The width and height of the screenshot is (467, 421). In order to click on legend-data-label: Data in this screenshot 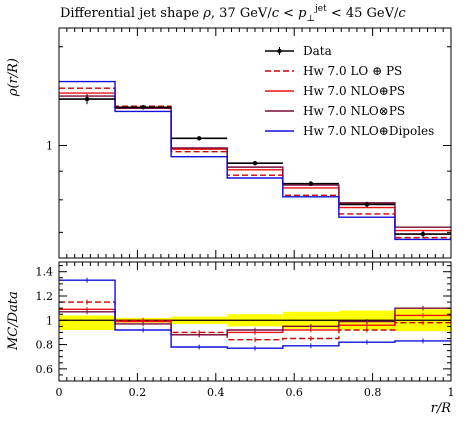, I will do `click(317, 51)`.